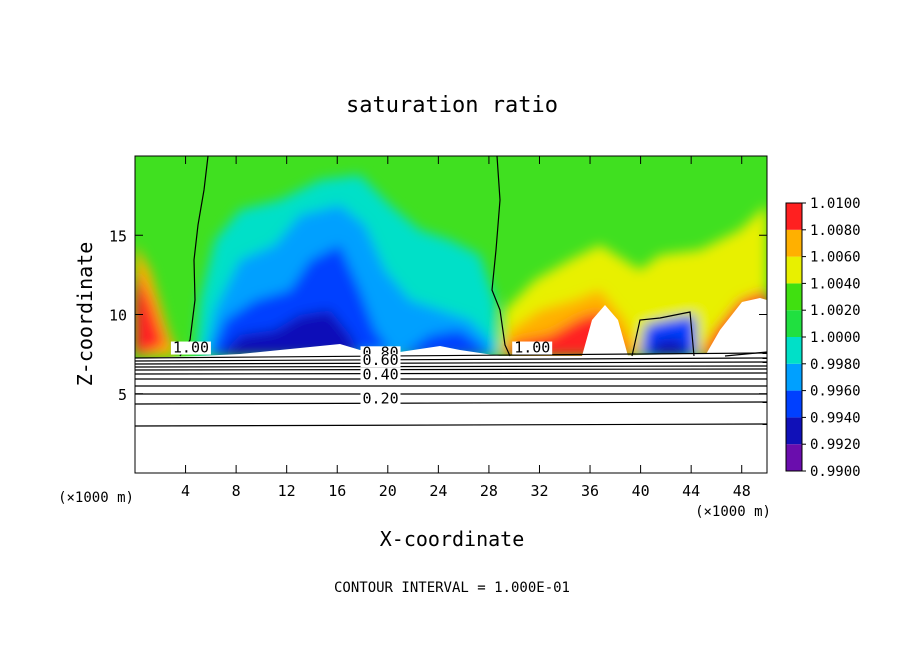 The image size is (904, 654). I want to click on x-tick-label: 16, so click(337, 491).